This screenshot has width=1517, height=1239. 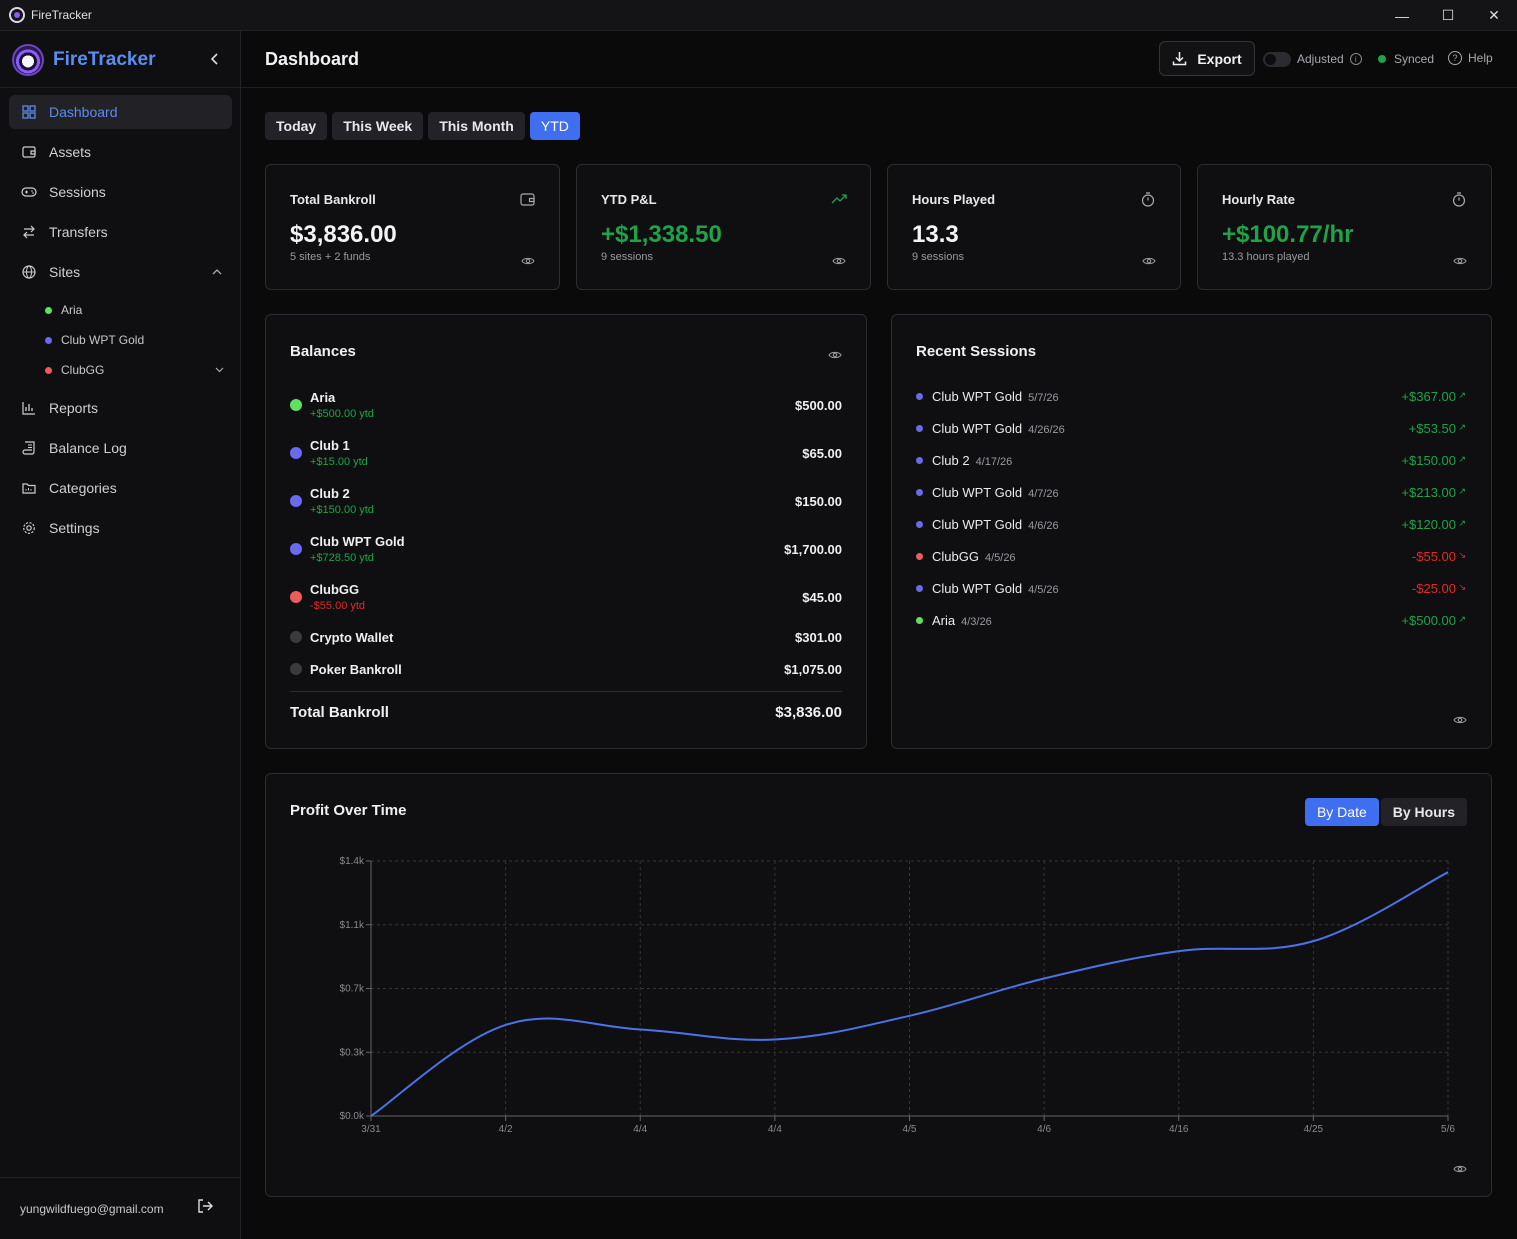 What do you see at coordinates (330, 493) in the screenshot?
I see `balance-name: Club 2` at bounding box center [330, 493].